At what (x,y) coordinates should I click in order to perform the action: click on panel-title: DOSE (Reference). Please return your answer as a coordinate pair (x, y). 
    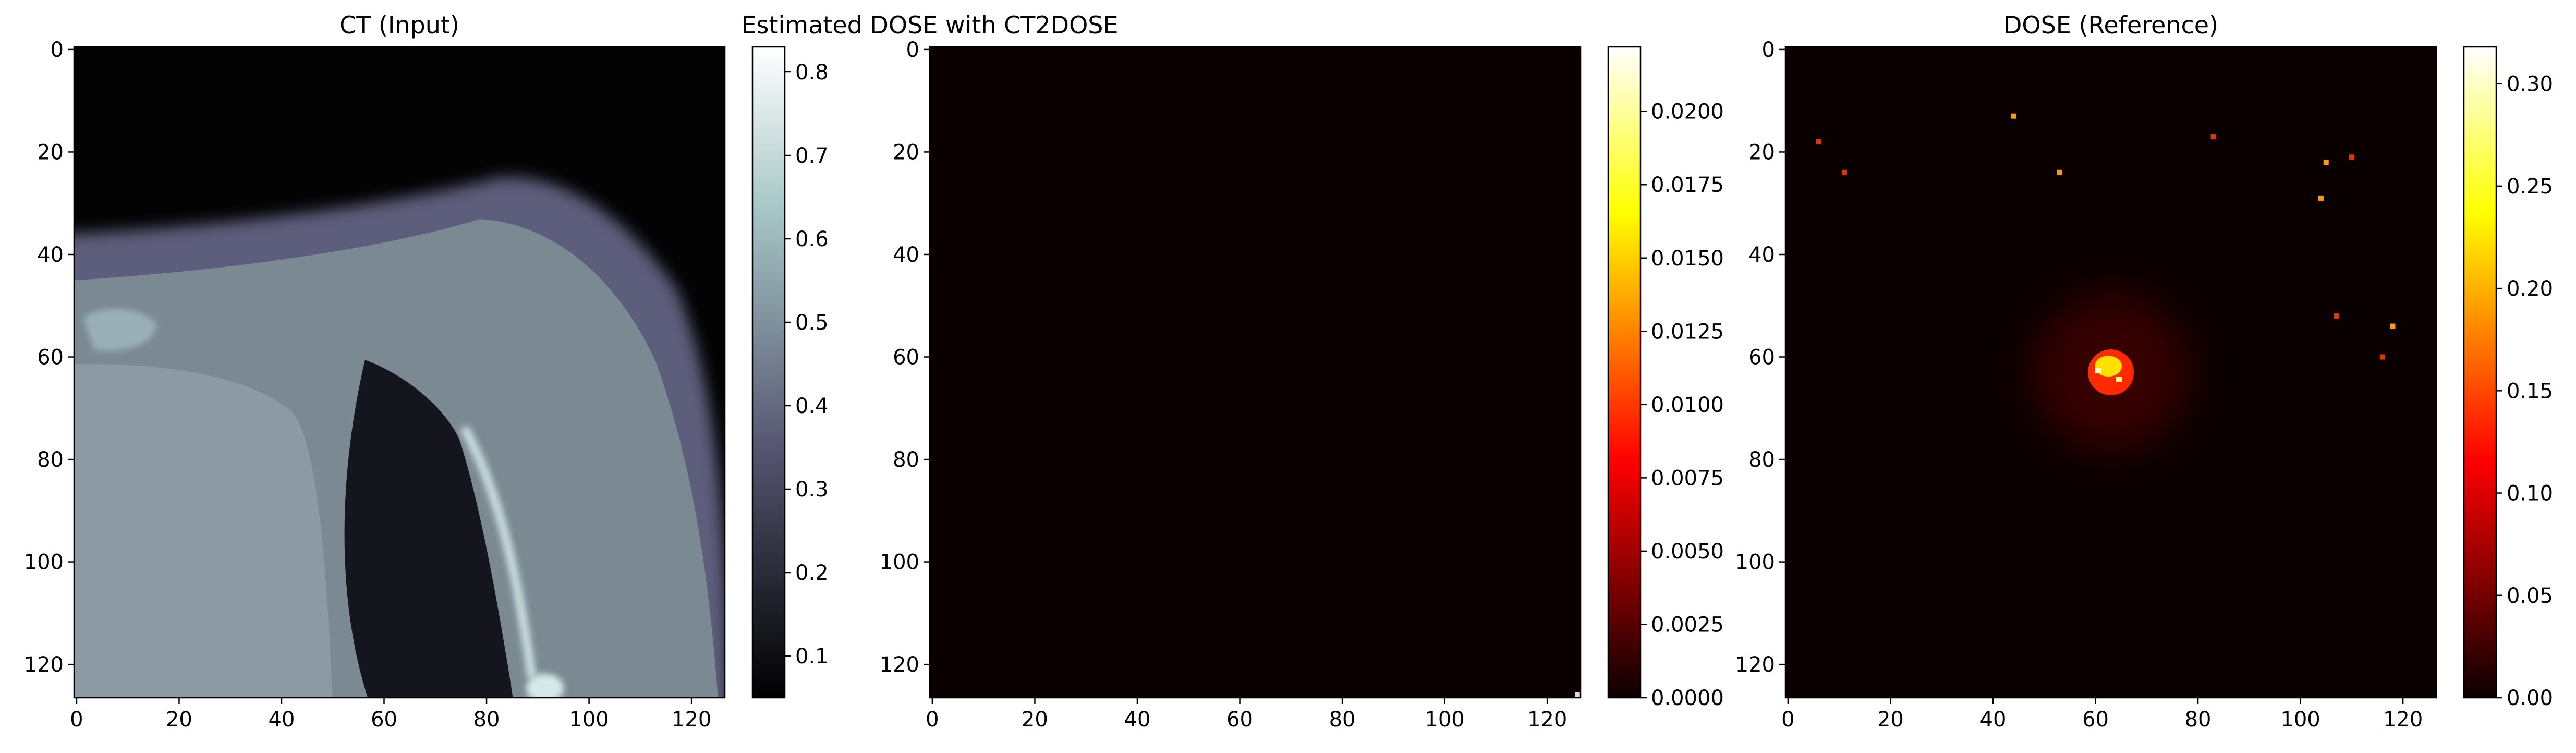
    Looking at the image, I should click on (2110, 25).